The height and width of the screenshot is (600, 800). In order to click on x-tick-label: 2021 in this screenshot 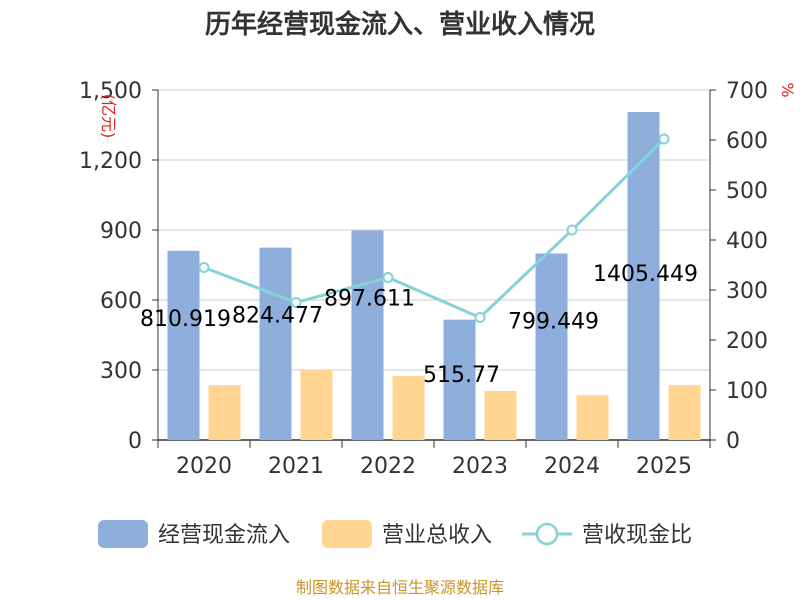, I will do `click(296, 466)`.